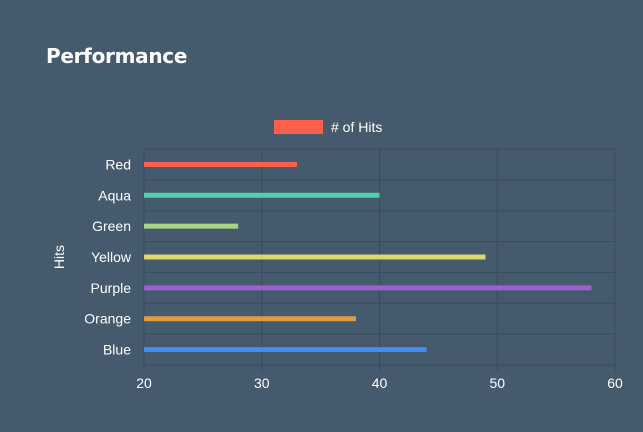 Image resolution: width=643 pixels, height=432 pixels. What do you see at coordinates (368, 288) in the screenshot?
I see `bar-purple` at bounding box center [368, 288].